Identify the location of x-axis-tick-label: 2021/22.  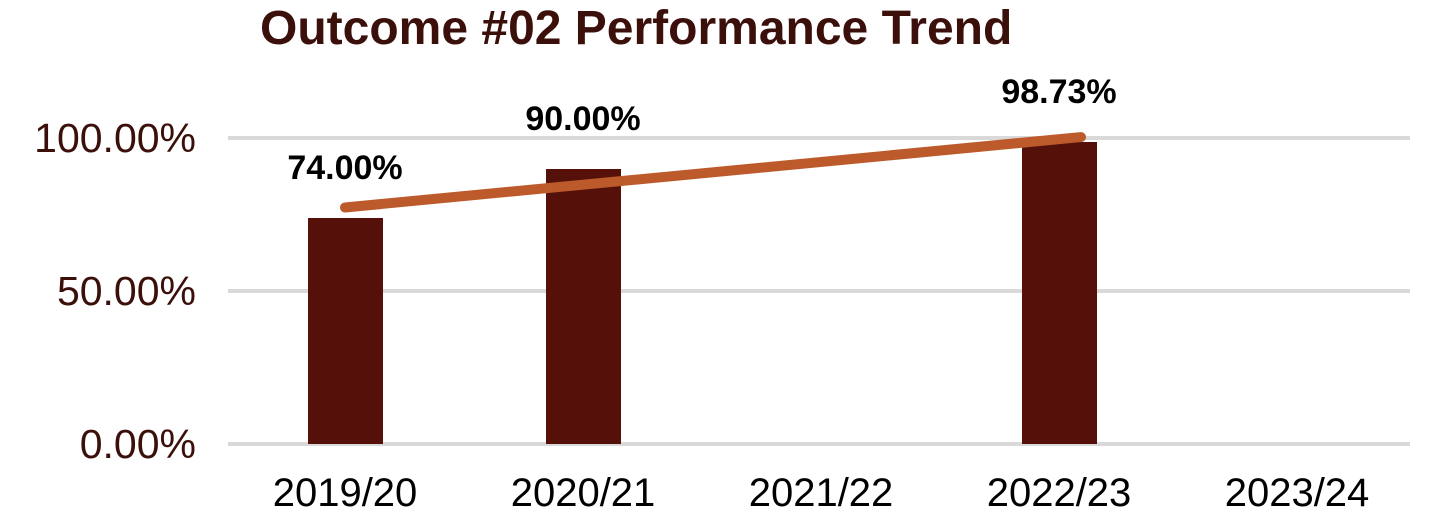
(821, 493).